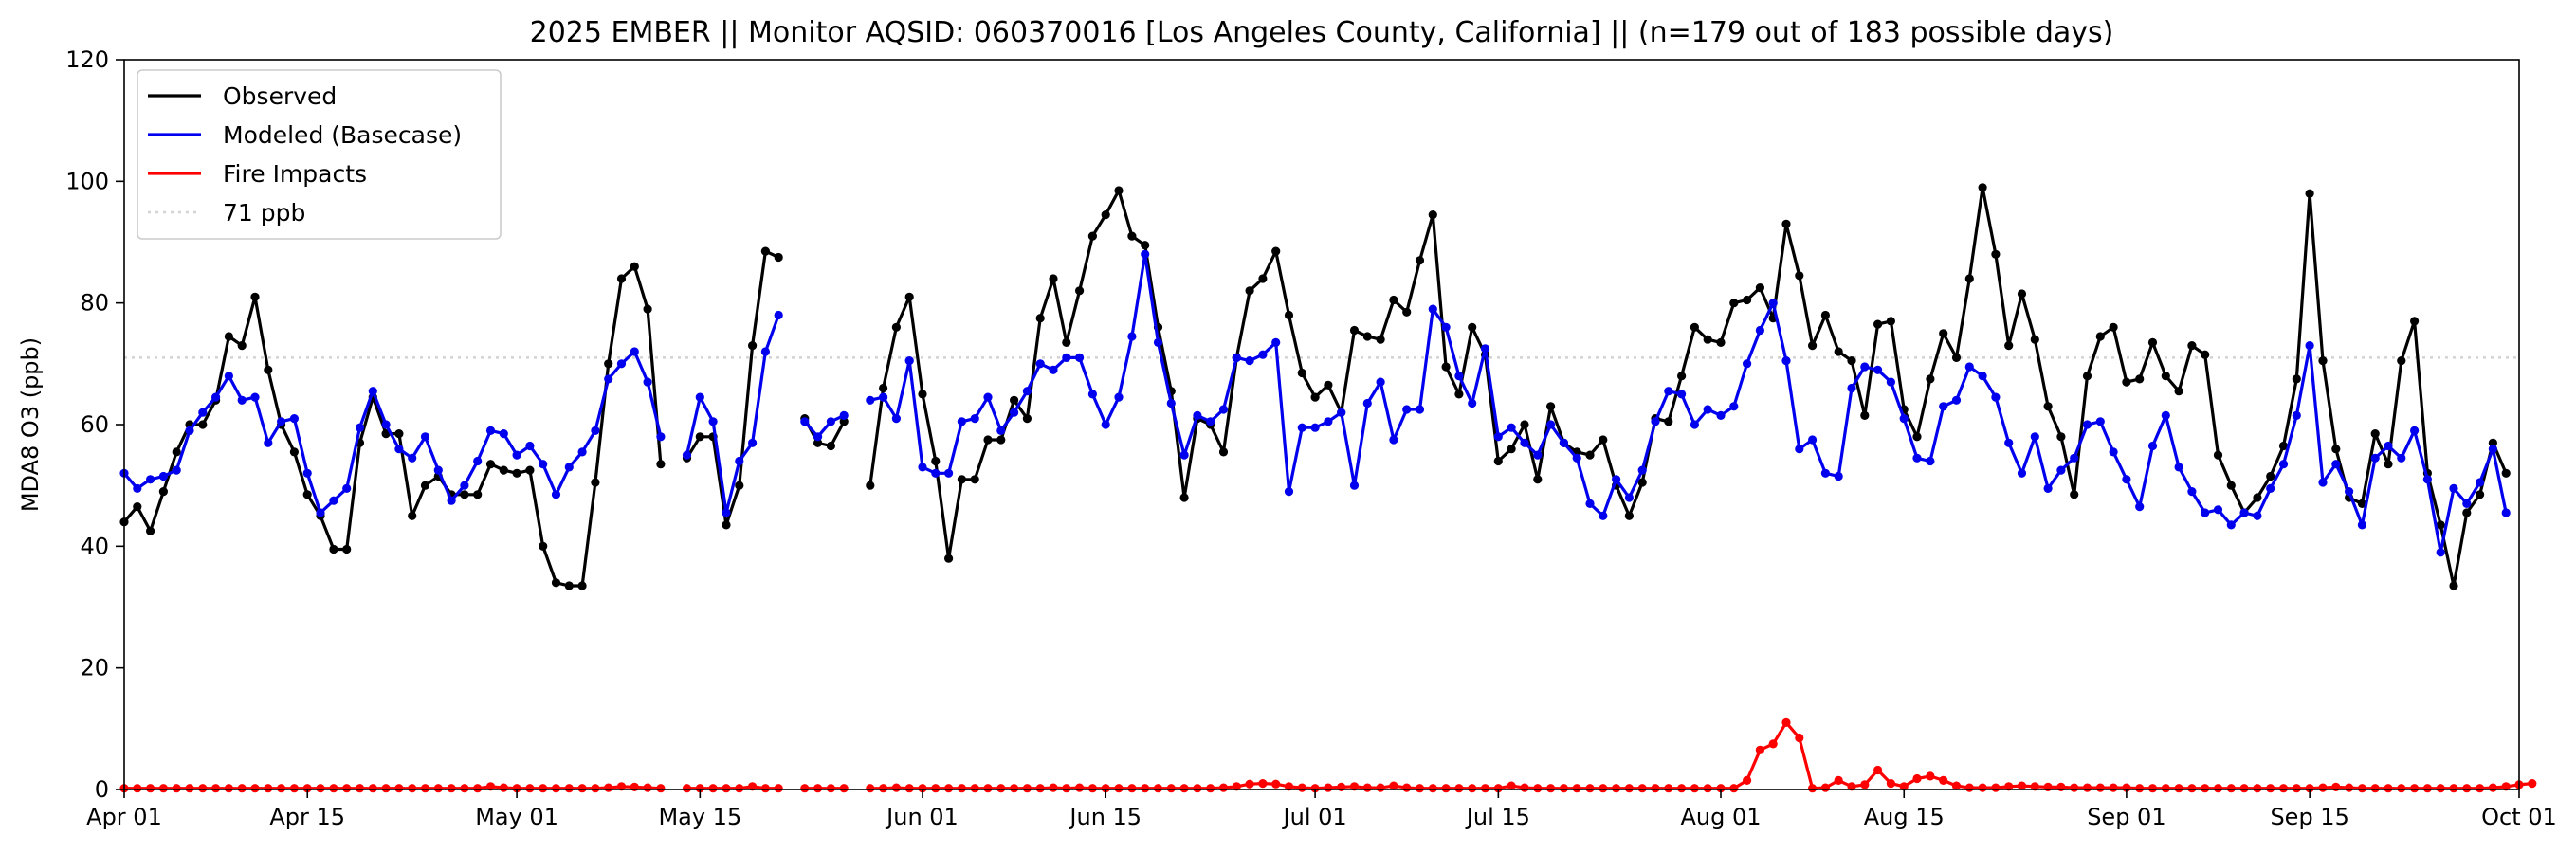 The image size is (2576, 853). What do you see at coordinates (295, 174) in the screenshot?
I see `legend-label: Fire Impacts` at bounding box center [295, 174].